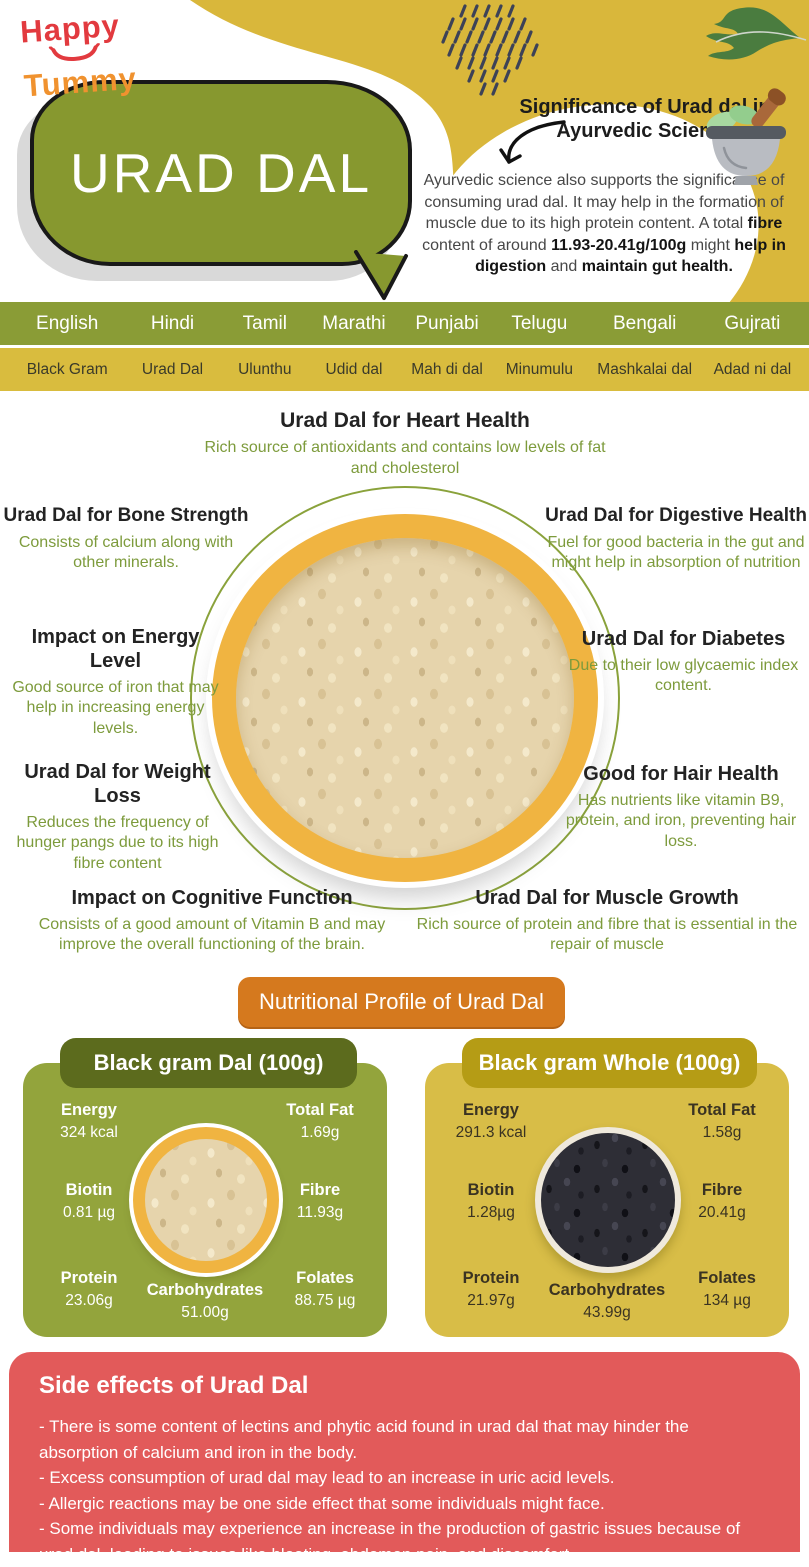 The height and width of the screenshot is (1567, 809). What do you see at coordinates (539, 323) in the screenshot?
I see `language-header-cell: Telugu` at bounding box center [539, 323].